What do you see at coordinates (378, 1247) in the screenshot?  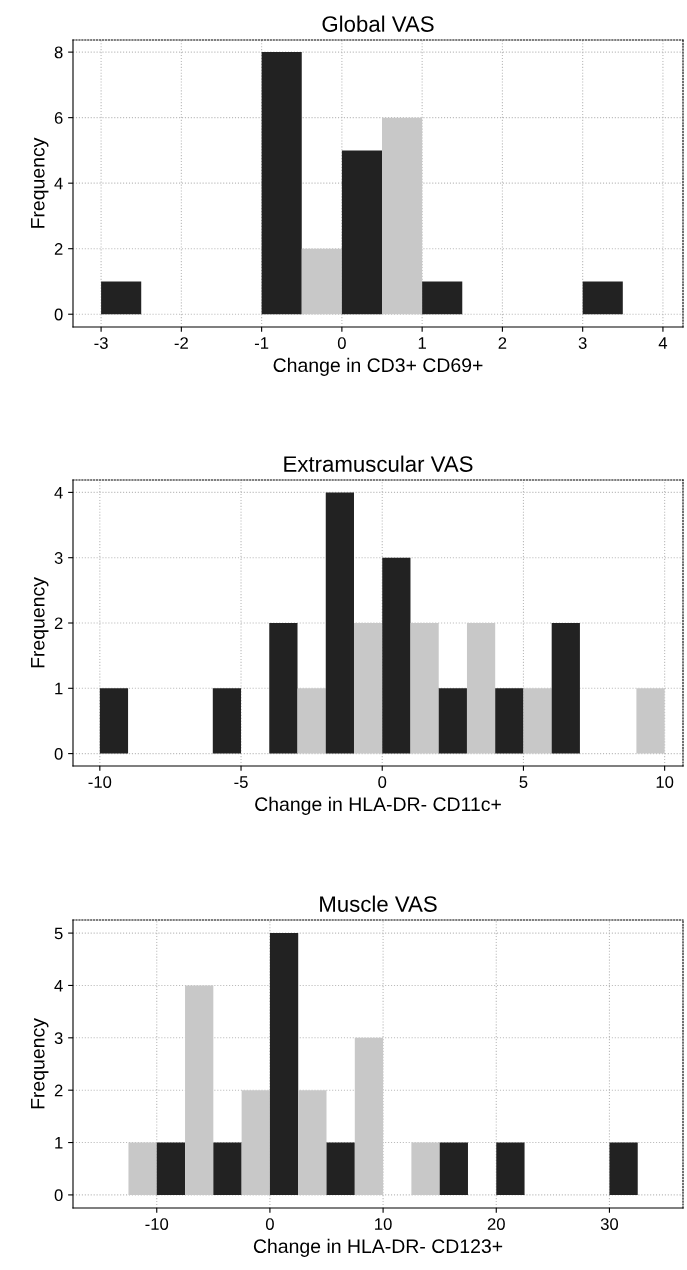 I see `x-axis-title: Change in HLA-DR- CD123+` at bounding box center [378, 1247].